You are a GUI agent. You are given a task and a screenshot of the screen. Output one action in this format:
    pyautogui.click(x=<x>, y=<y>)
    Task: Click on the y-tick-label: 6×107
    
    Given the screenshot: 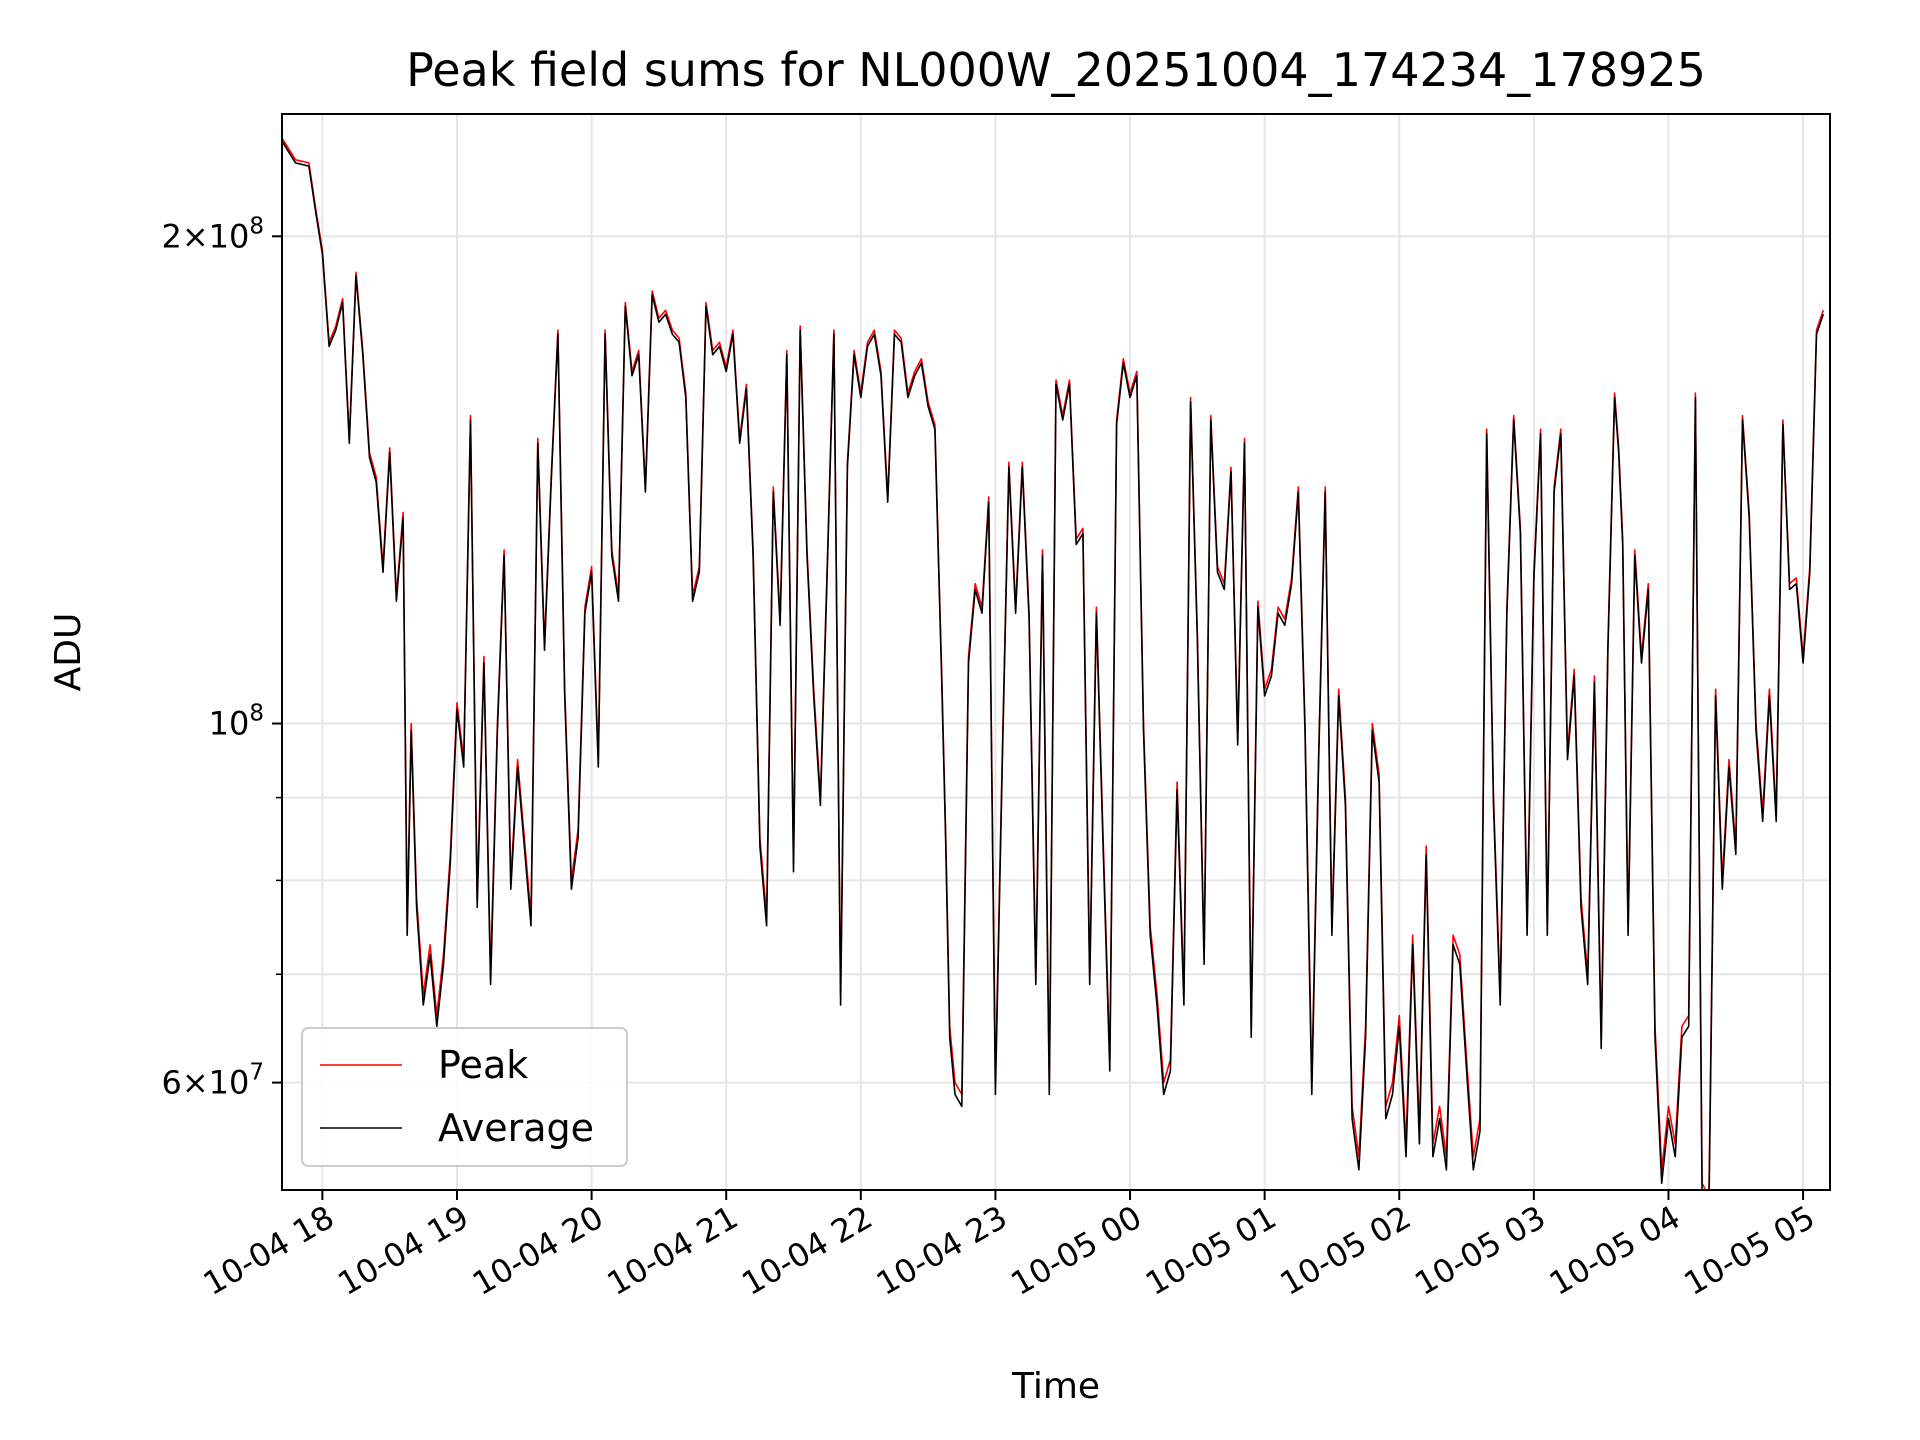 What is the action you would take?
    pyautogui.click(x=212, y=1081)
    